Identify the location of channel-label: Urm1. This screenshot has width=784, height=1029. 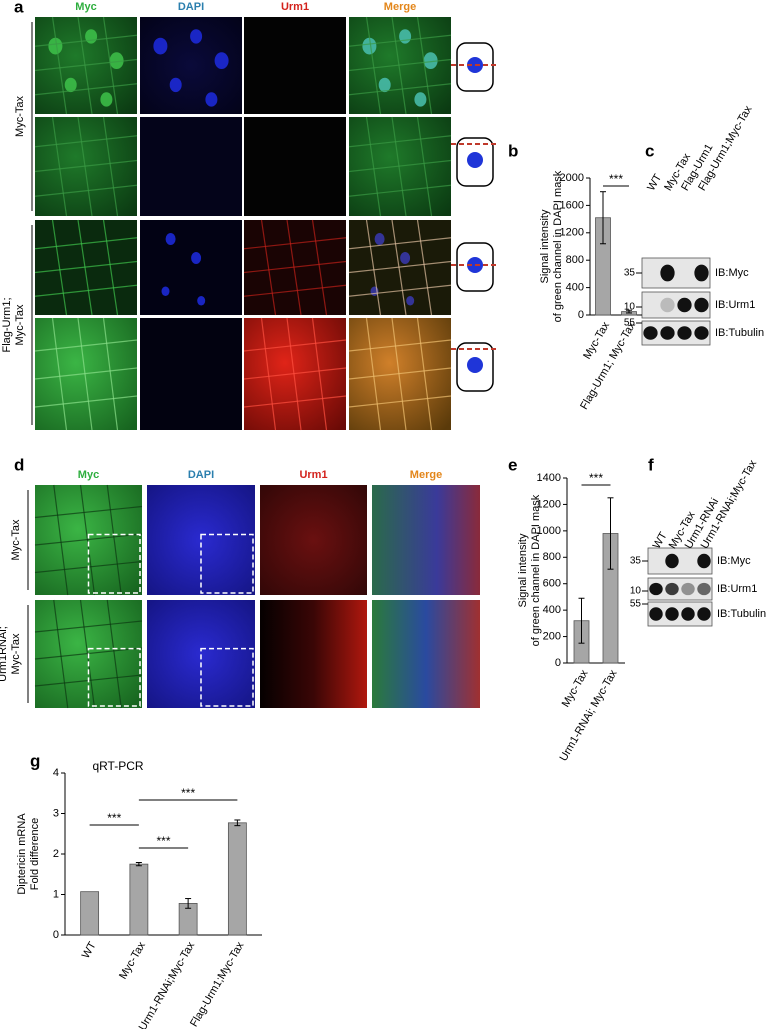
(295, 7).